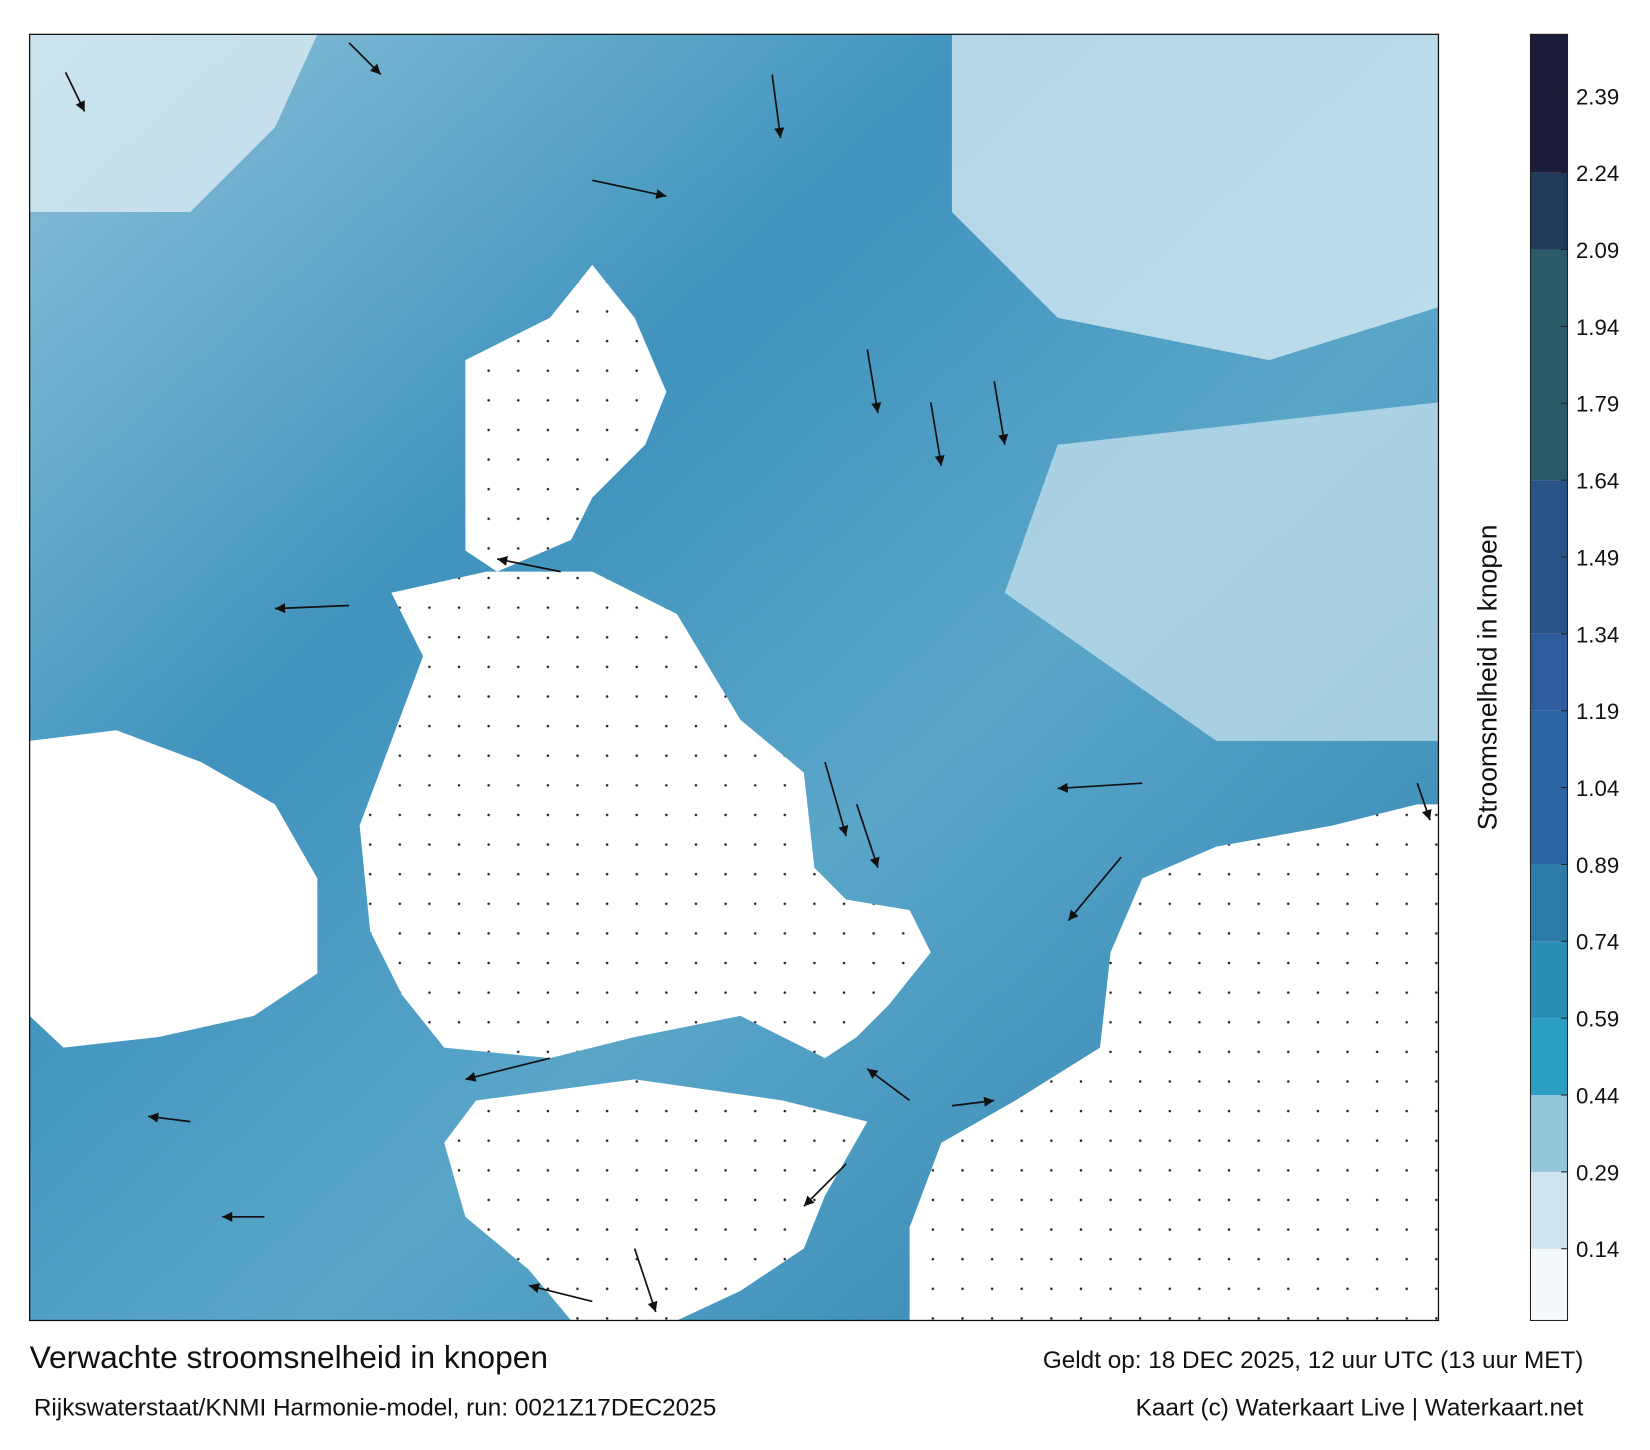 This screenshot has height=1450, width=1650. I want to click on colorbar-tick-label: 1.64, so click(1597, 481).